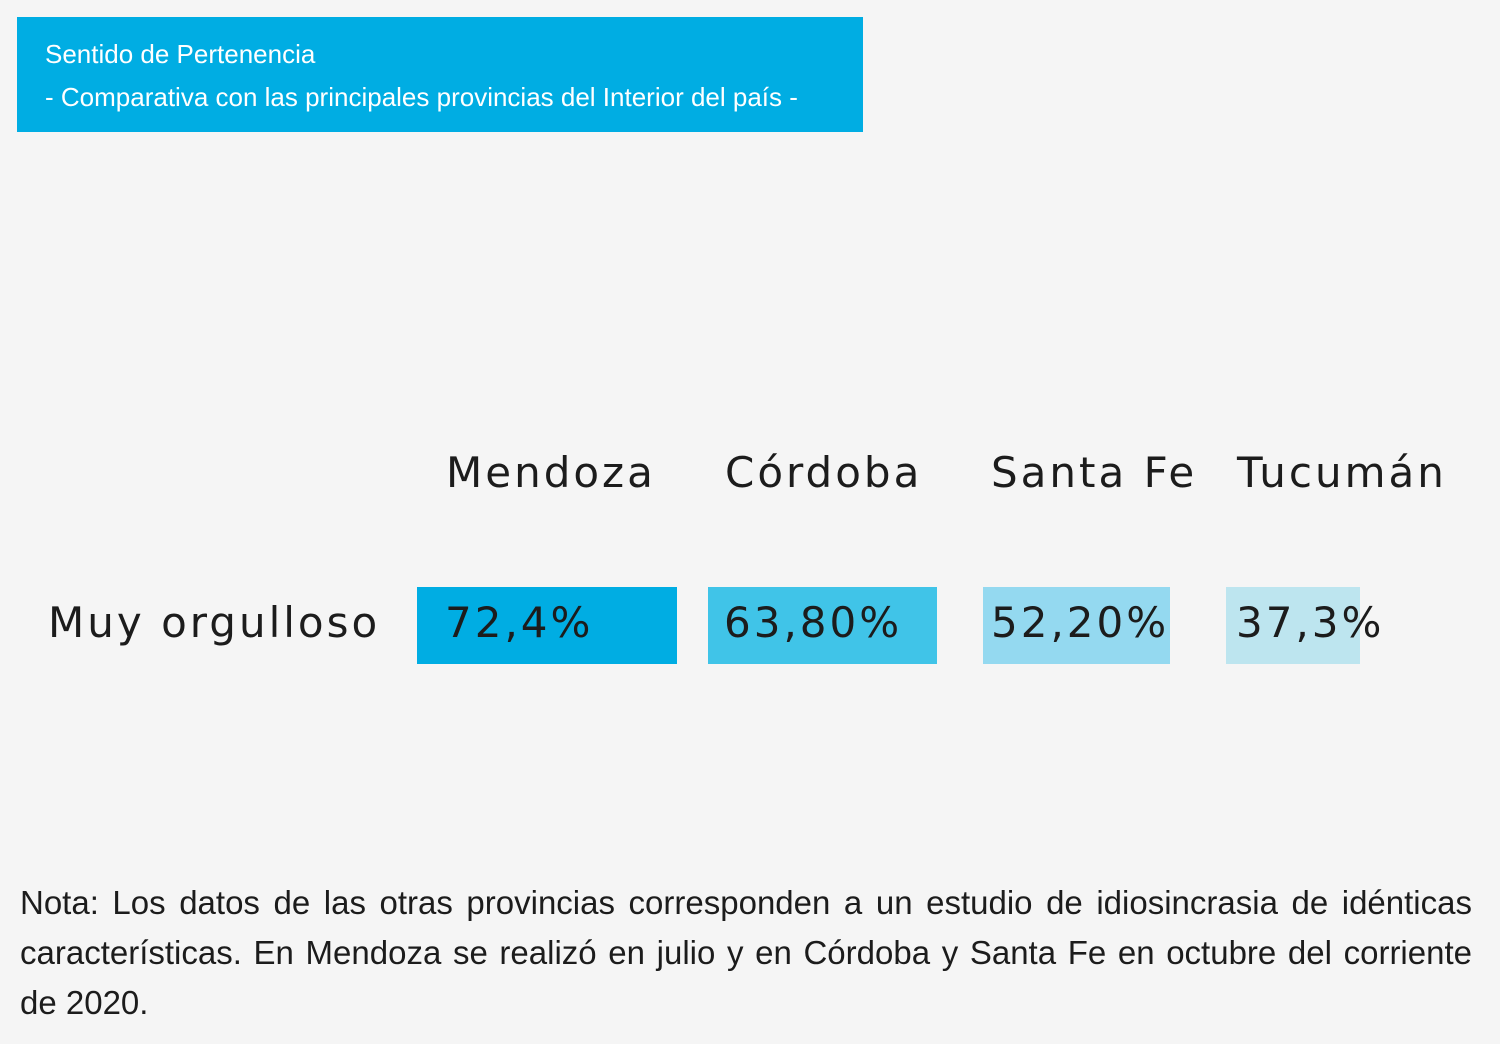 The width and height of the screenshot is (1500, 1044). I want to click on bar-tucuman, so click(1293, 625).